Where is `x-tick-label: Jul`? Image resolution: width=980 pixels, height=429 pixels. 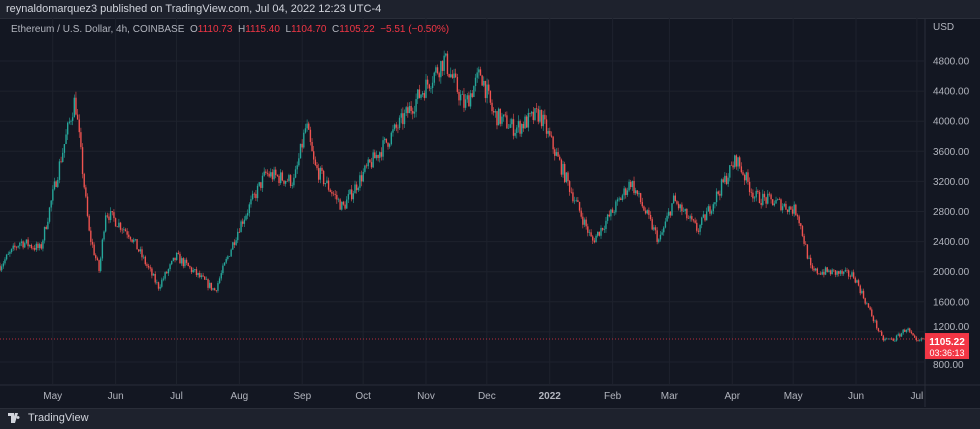 x-tick-label: Jul is located at coordinates (916, 396).